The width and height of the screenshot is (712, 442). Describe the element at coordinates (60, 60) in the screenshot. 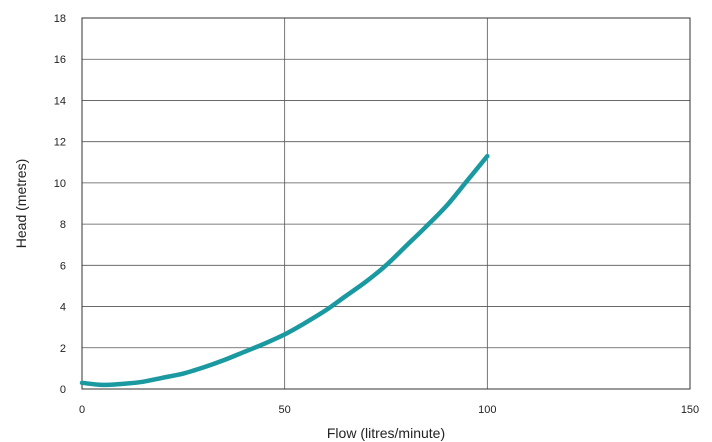

I see `y-tick-label: 16` at that location.